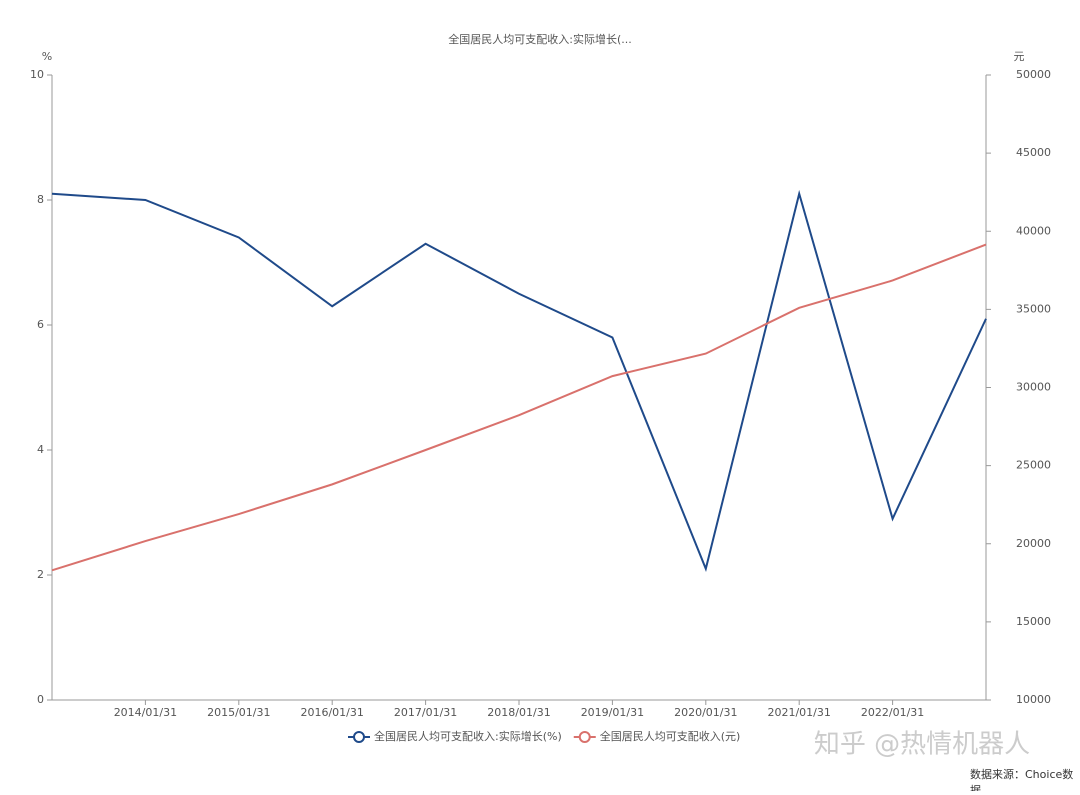  I want to click on y2-tick-label: 30000, so click(1033, 387).